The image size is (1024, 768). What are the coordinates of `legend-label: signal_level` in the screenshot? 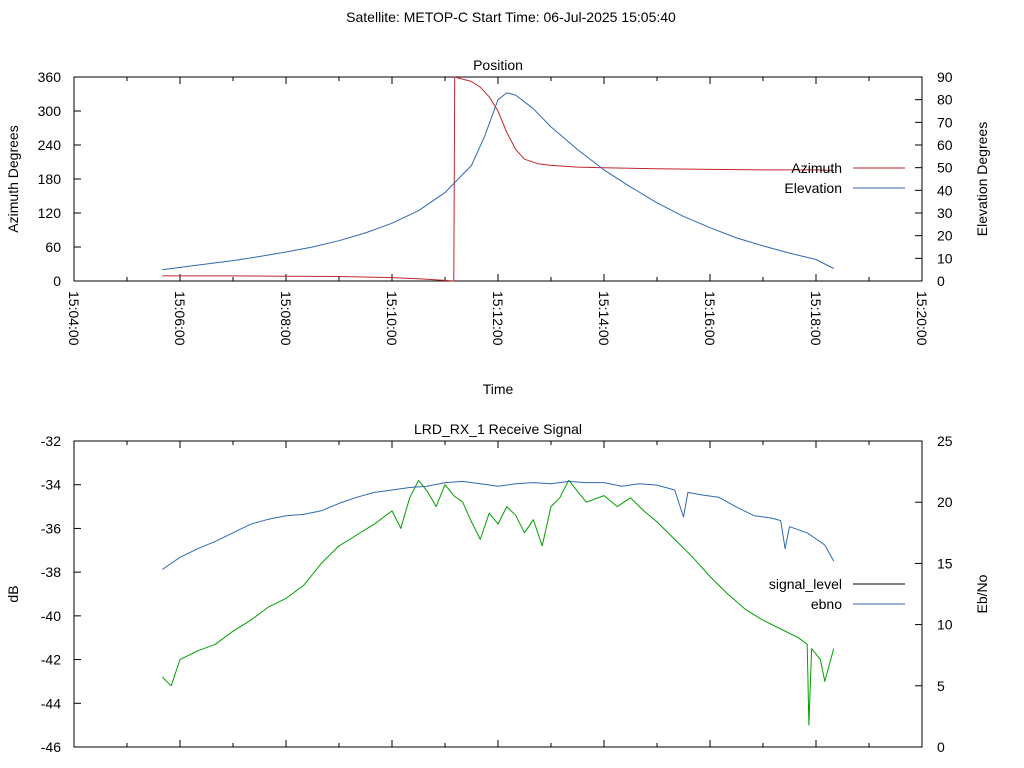 It's located at (805, 584).